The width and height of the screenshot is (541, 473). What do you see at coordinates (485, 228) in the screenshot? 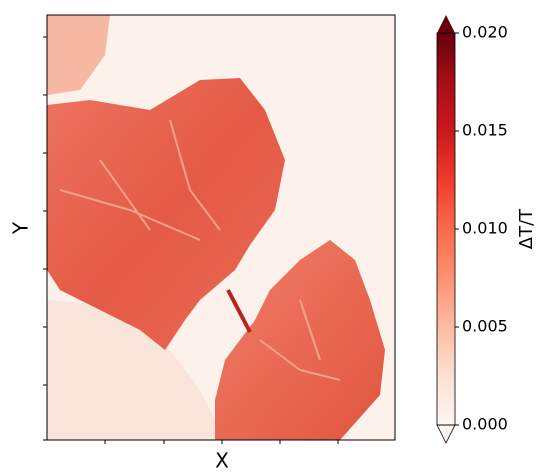
I see `colorbar-tick-label: 0.010` at bounding box center [485, 228].